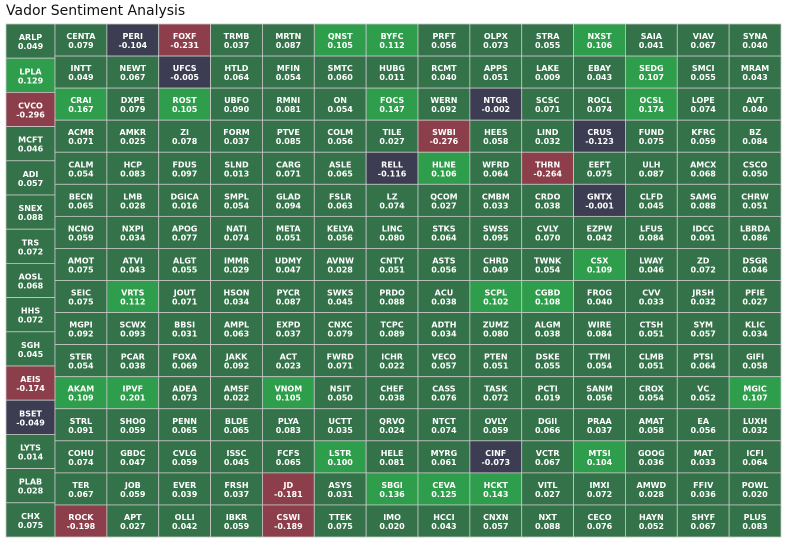 The height and width of the screenshot is (545, 786). What do you see at coordinates (80, 325) in the screenshot?
I see `cell-ticker: MGPI` at bounding box center [80, 325].